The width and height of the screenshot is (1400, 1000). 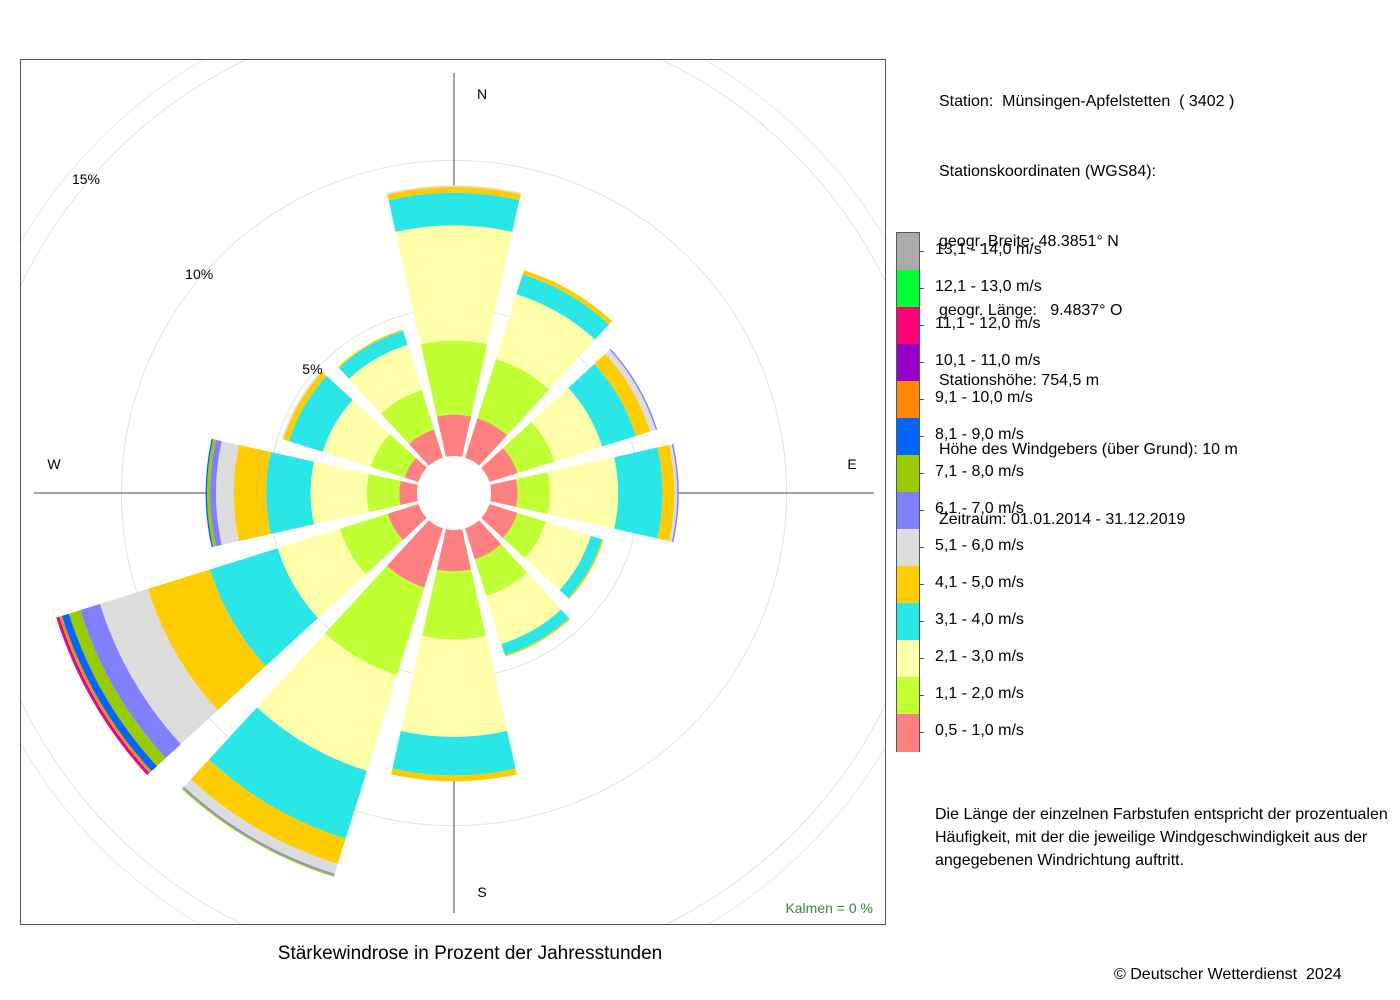 I want to click on legend-label-8: 7,1 - 8,0 m/s, so click(x=979, y=471).